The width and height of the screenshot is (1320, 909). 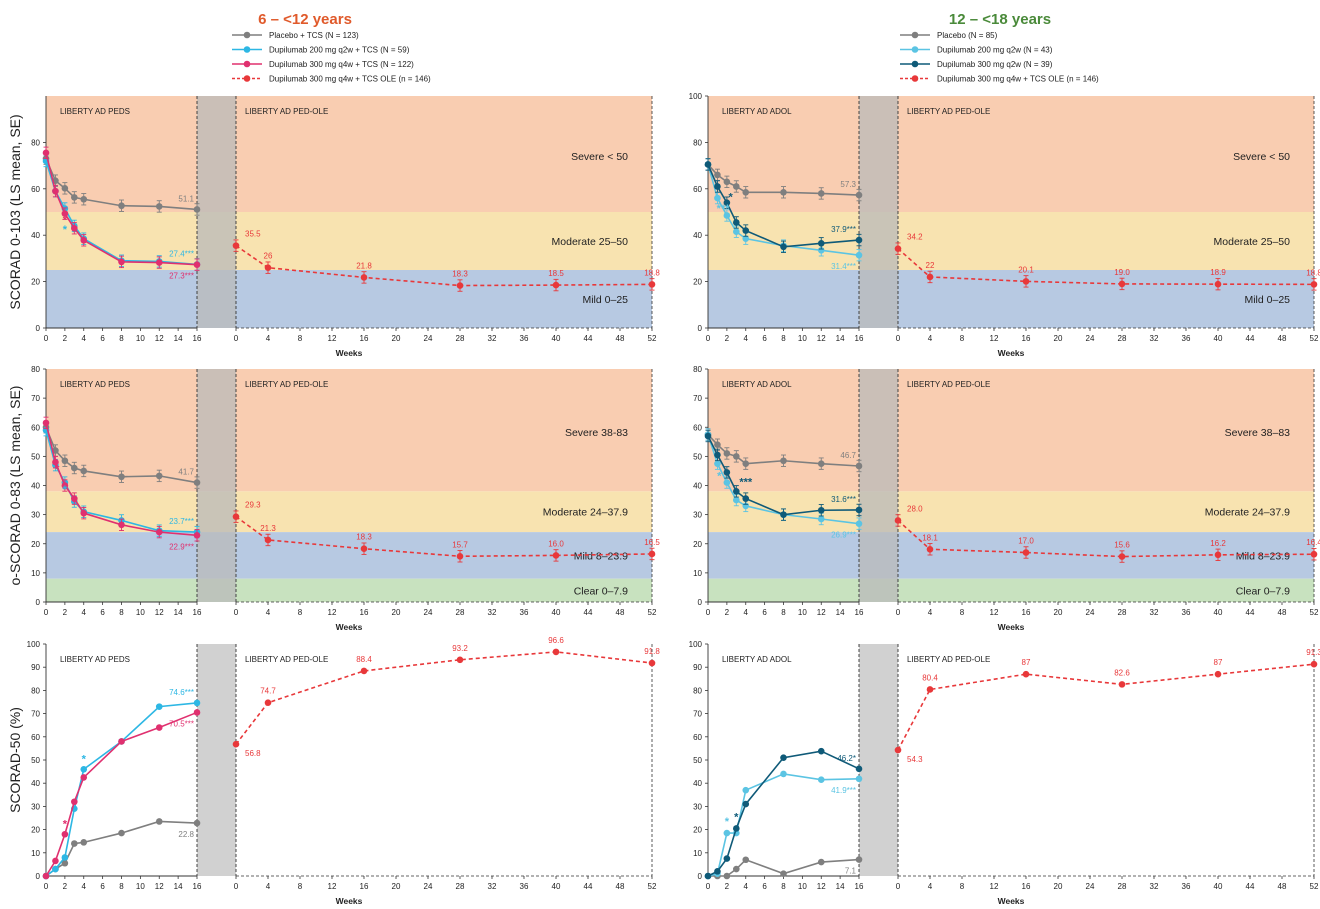 What do you see at coordinates (460, 544) in the screenshot?
I see `data-label: 15.7` at bounding box center [460, 544].